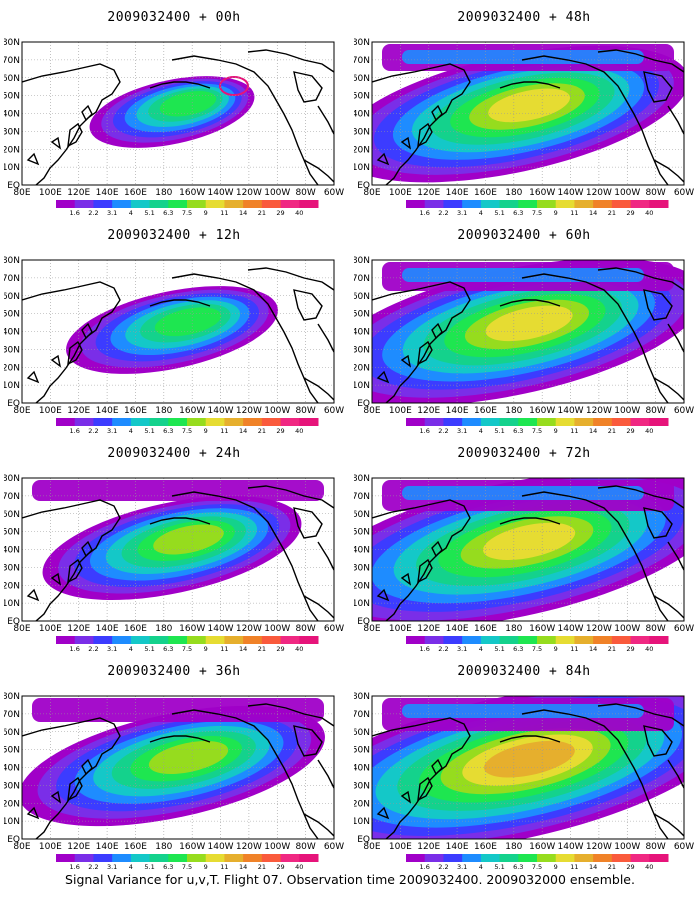  I want to click on lat-tick-label: 40N, so click(12, 551).